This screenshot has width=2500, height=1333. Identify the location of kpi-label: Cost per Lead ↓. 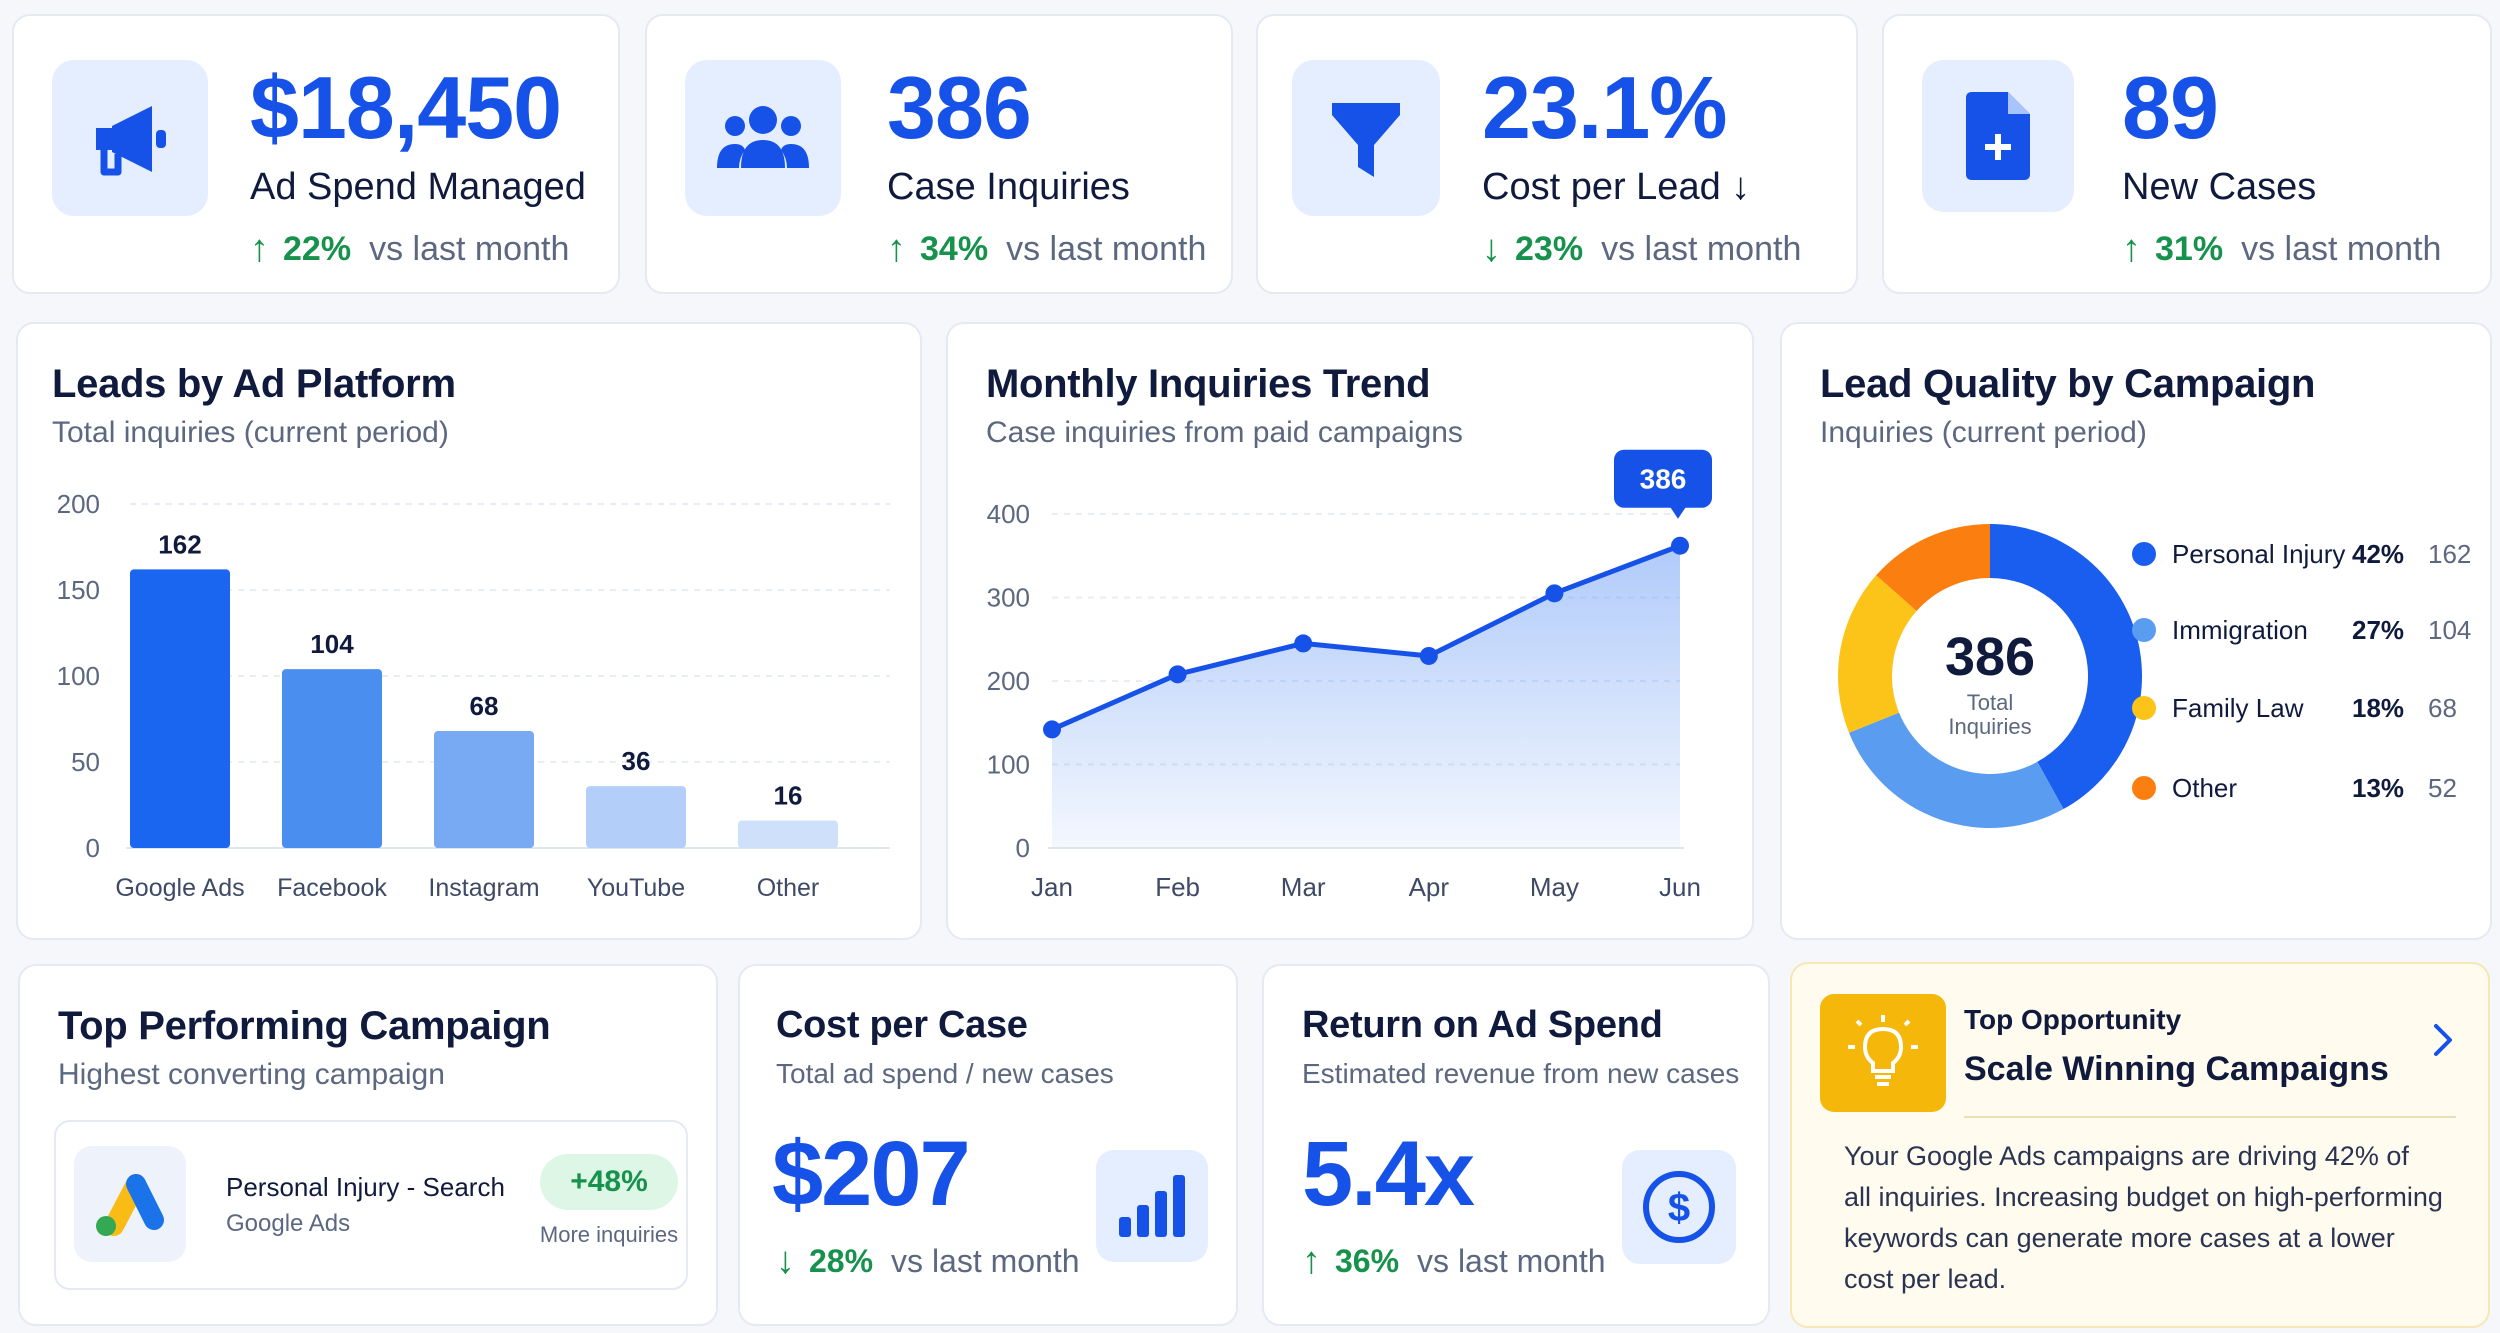
(1616, 187).